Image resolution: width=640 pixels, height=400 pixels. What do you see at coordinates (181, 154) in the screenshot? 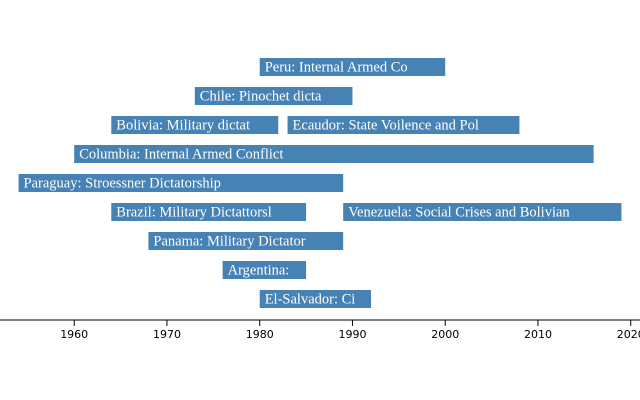
I see `bar-label: Columbia: Internal Armed Conflict` at bounding box center [181, 154].